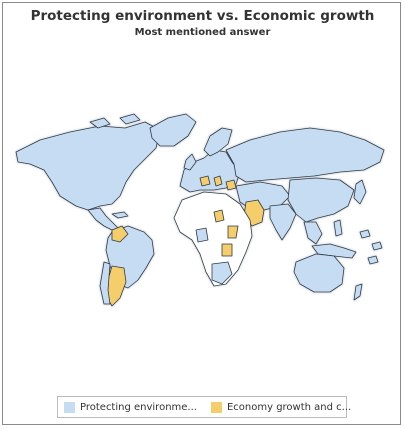 The height and width of the screenshot is (429, 405). What do you see at coordinates (313, 233) in the screenshot?
I see `region-southeast-asia` at bounding box center [313, 233].